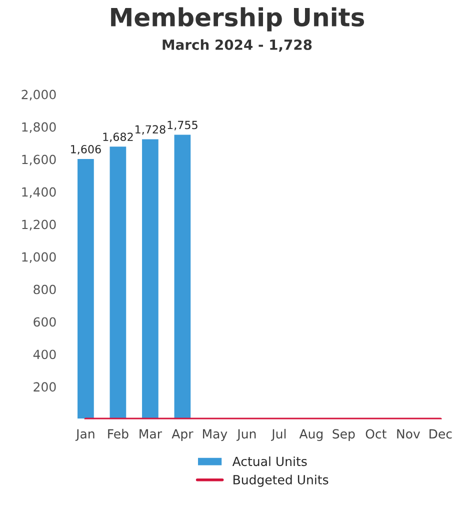  I want to click on x-tick-label: Jun, so click(246, 435).